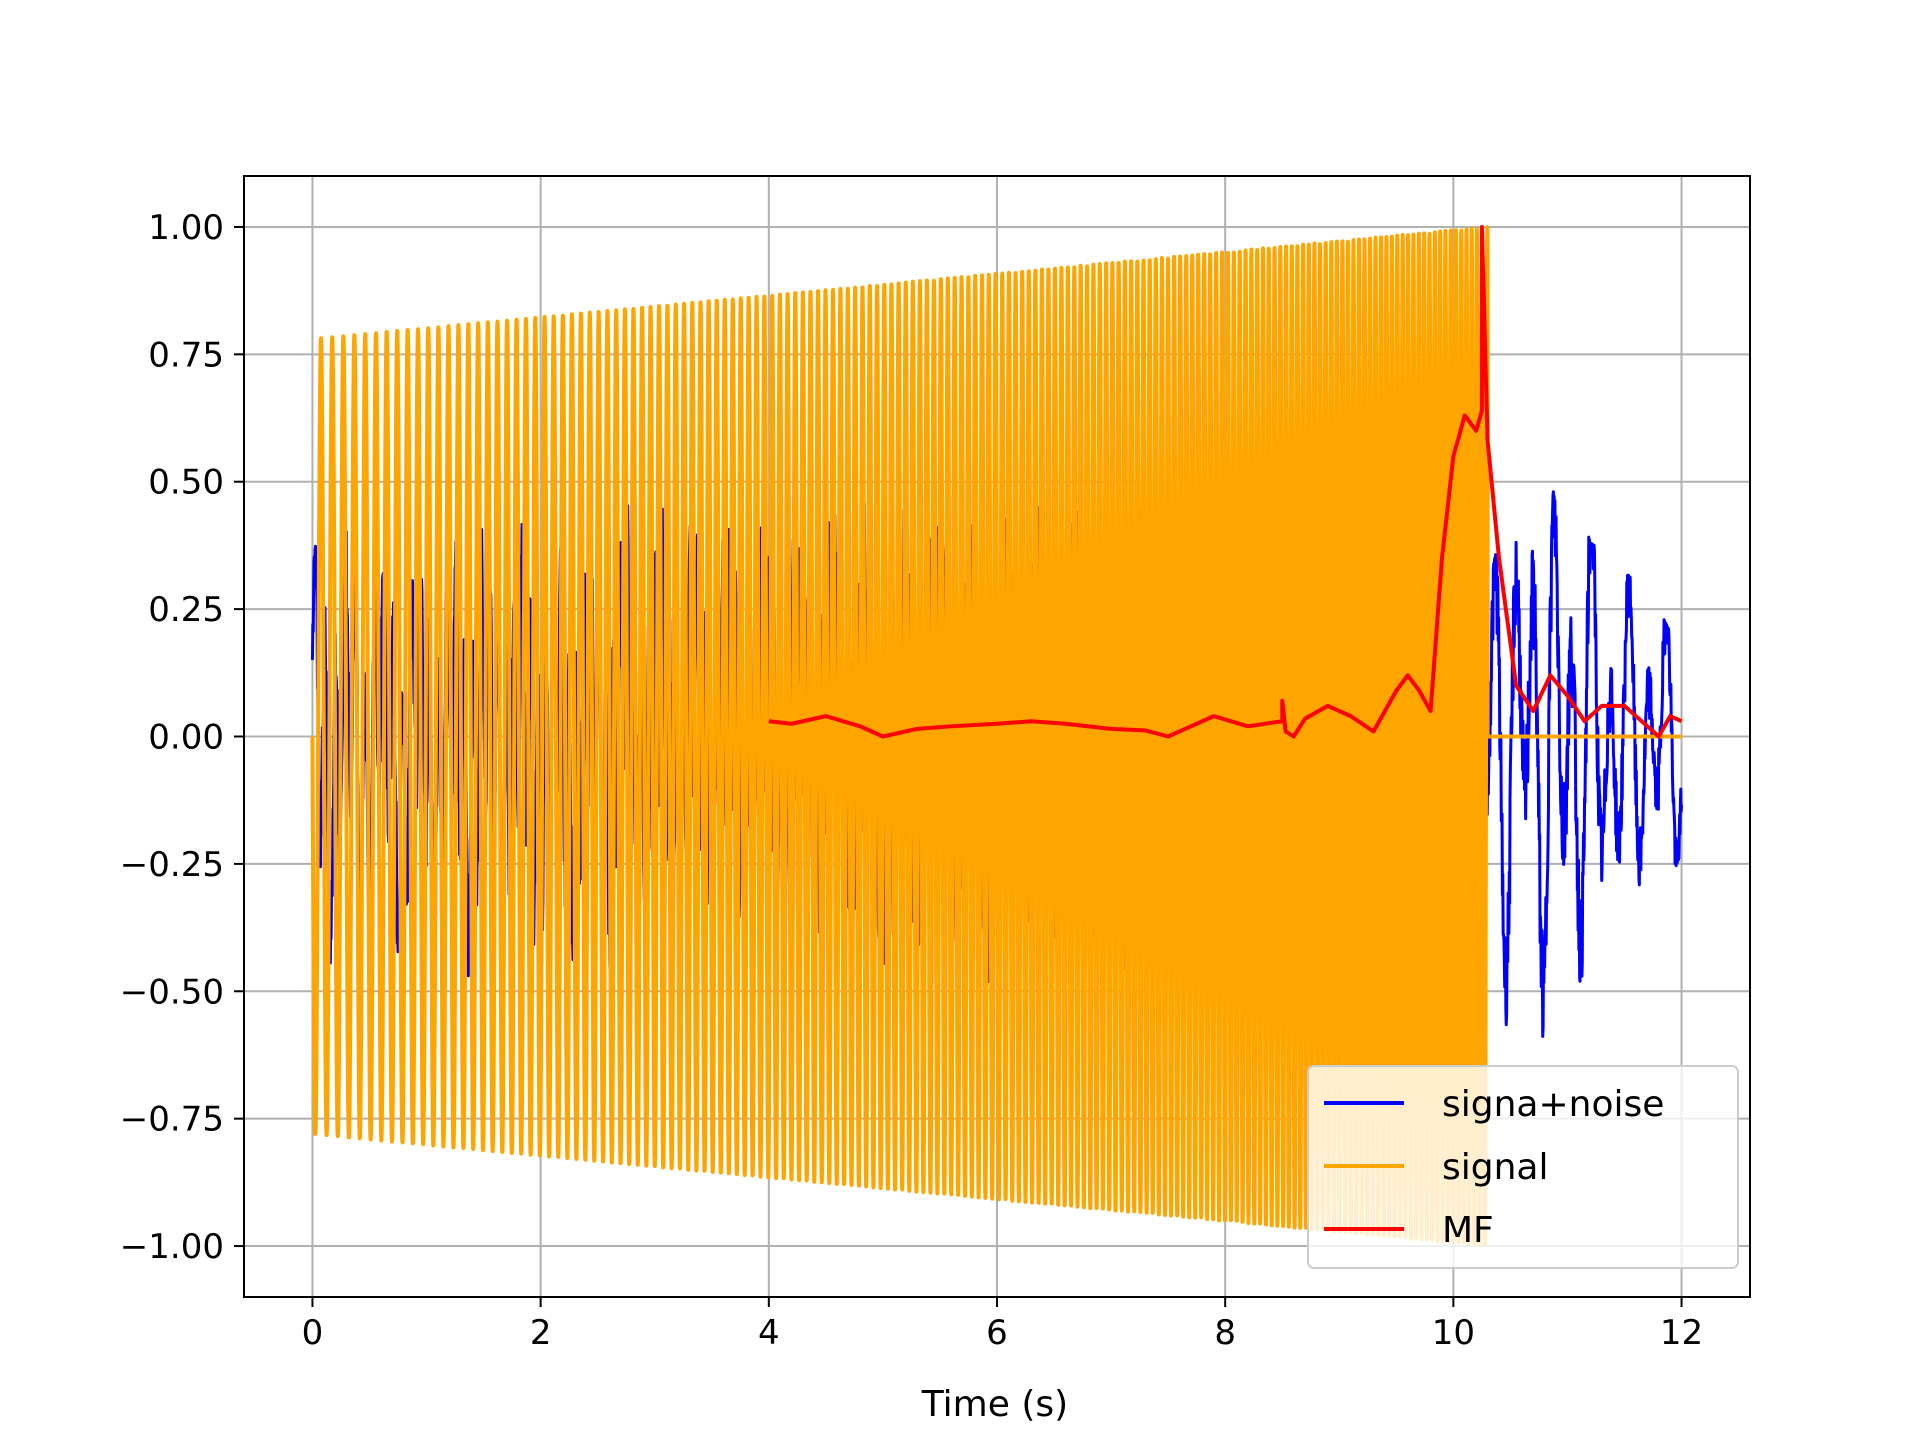 The image size is (1920, 1440). Describe the element at coordinates (1453, 1333) in the screenshot. I see `x-tick-label: 10` at that location.